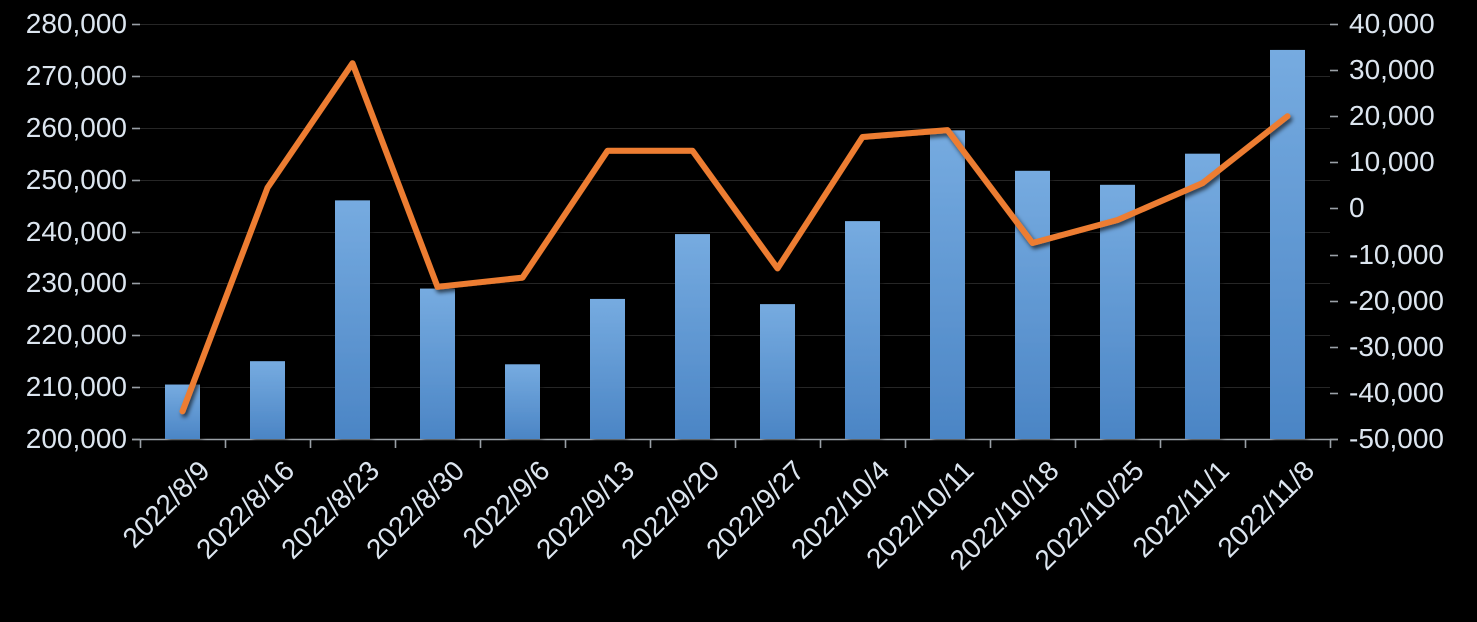 The image size is (1477, 622). I want to click on left-axis-tick-label: 210,000, so click(76, 387).